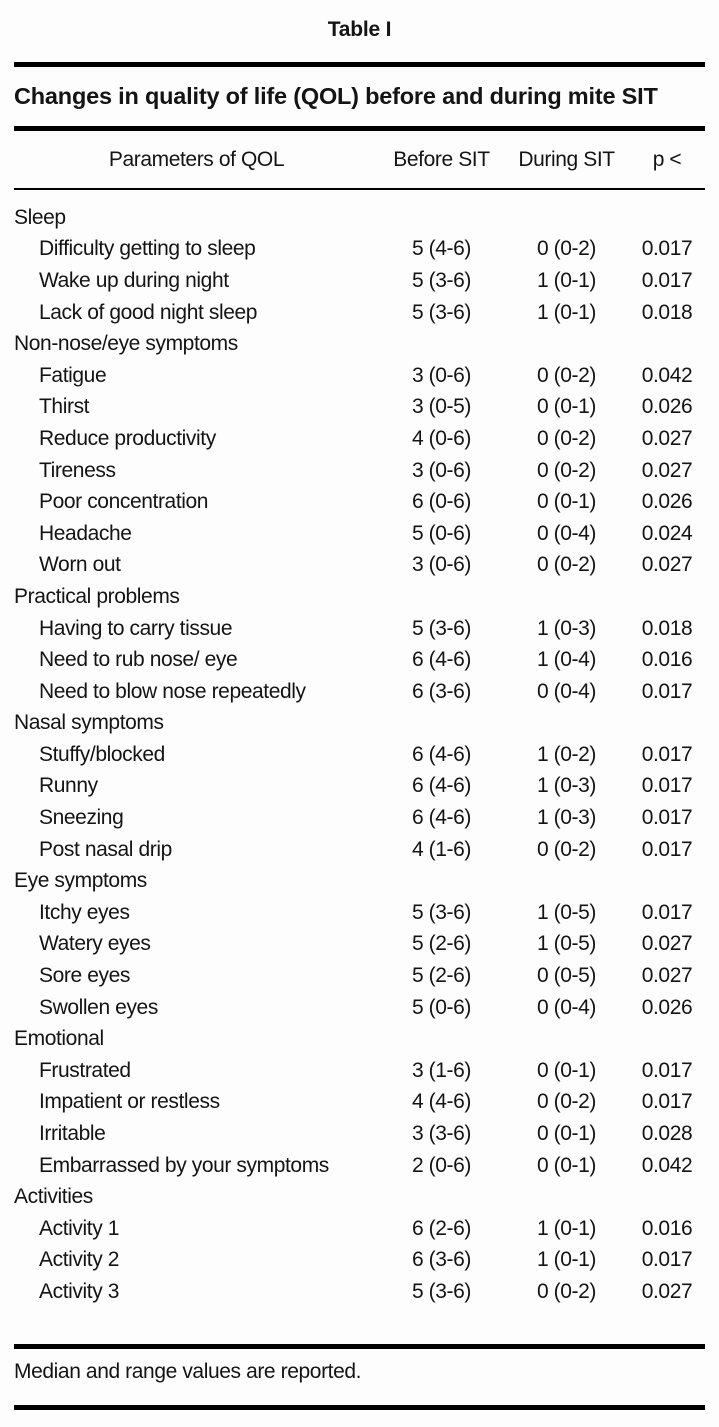  I want to click on parameter-cell: Tireness, so click(77, 470).